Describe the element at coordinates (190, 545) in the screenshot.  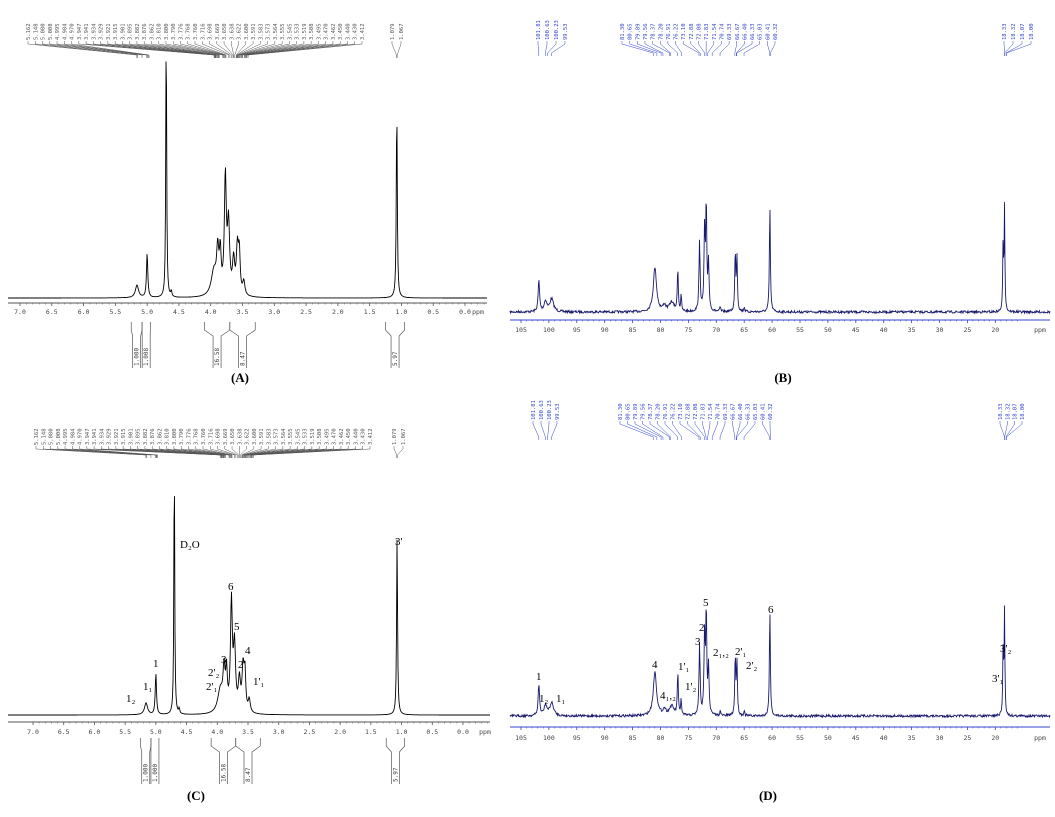
I see `peak-label: D₂O` at that location.